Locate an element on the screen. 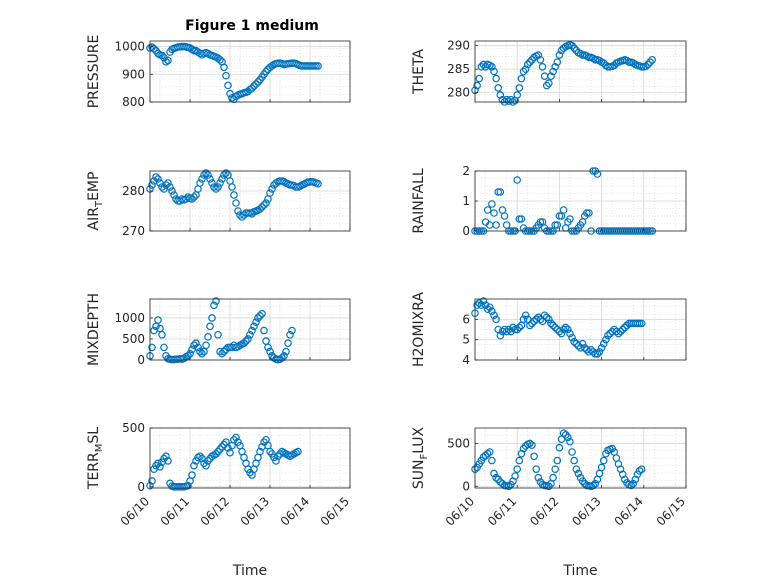 This screenshot has height=583, width=778. subplot-3: 270 280 AIRTEMP is located at coordinates (218, 203).